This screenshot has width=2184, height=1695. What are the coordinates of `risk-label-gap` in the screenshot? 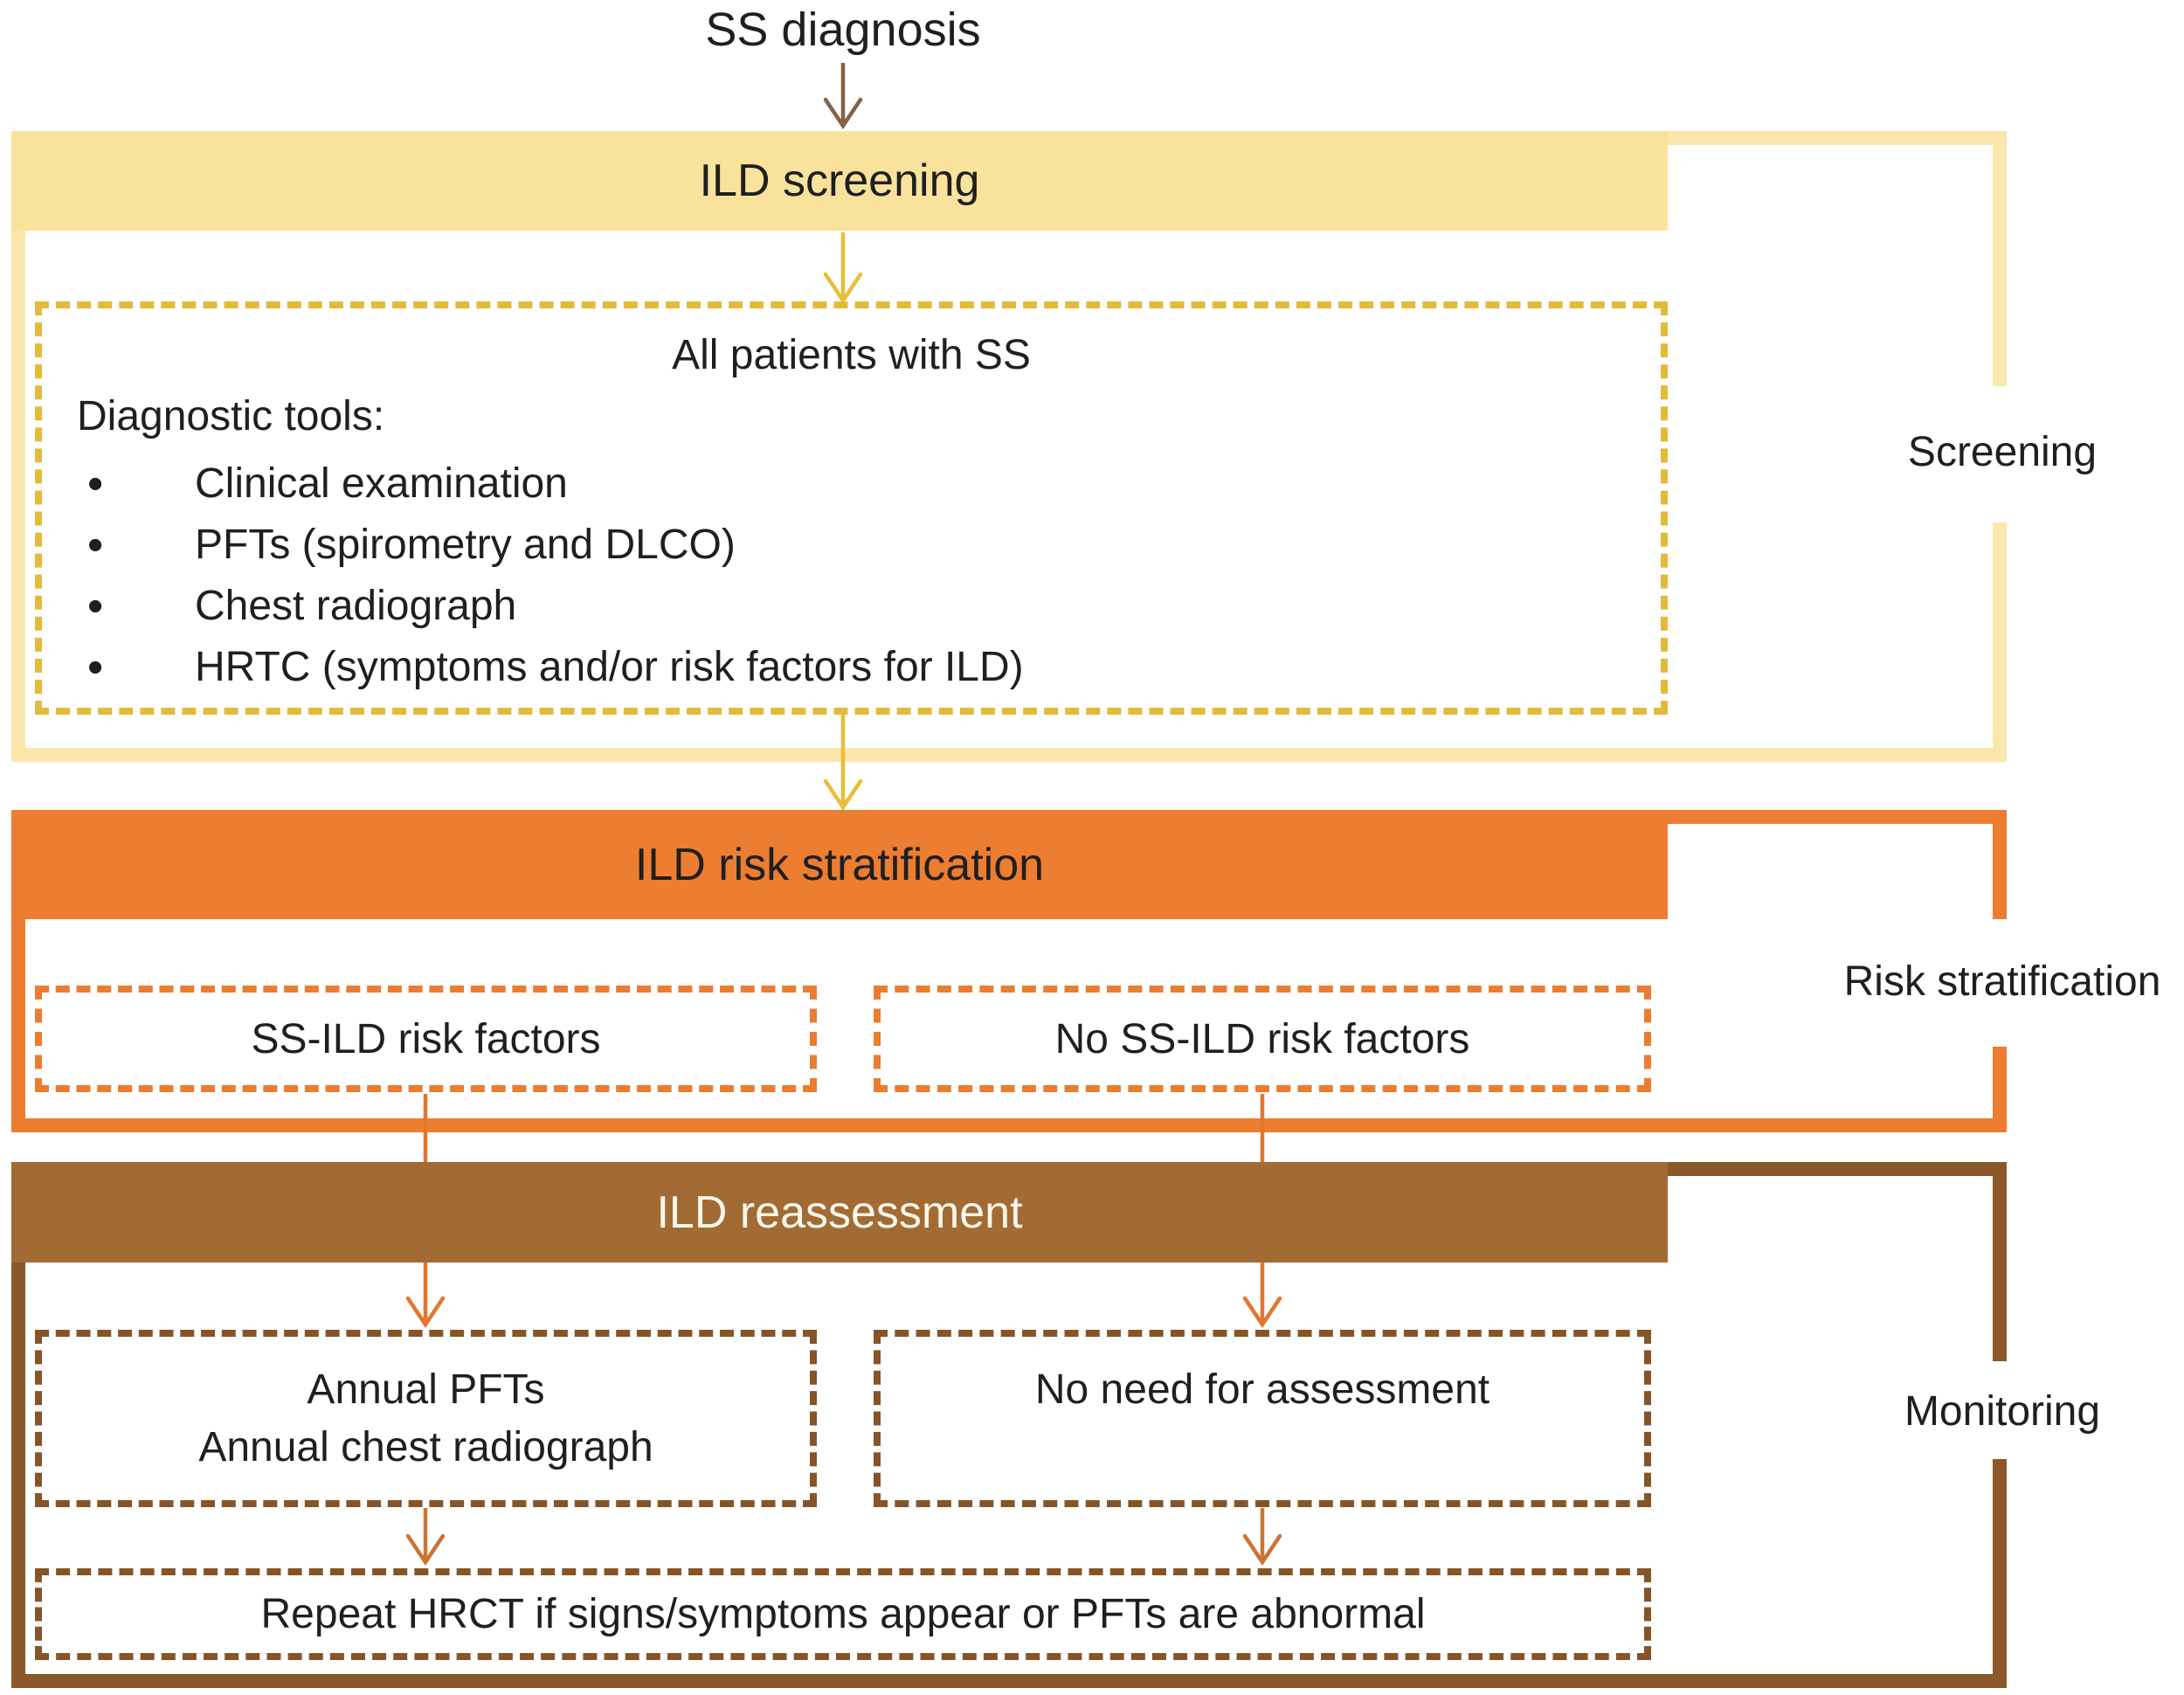 It's located at (2005, 983).